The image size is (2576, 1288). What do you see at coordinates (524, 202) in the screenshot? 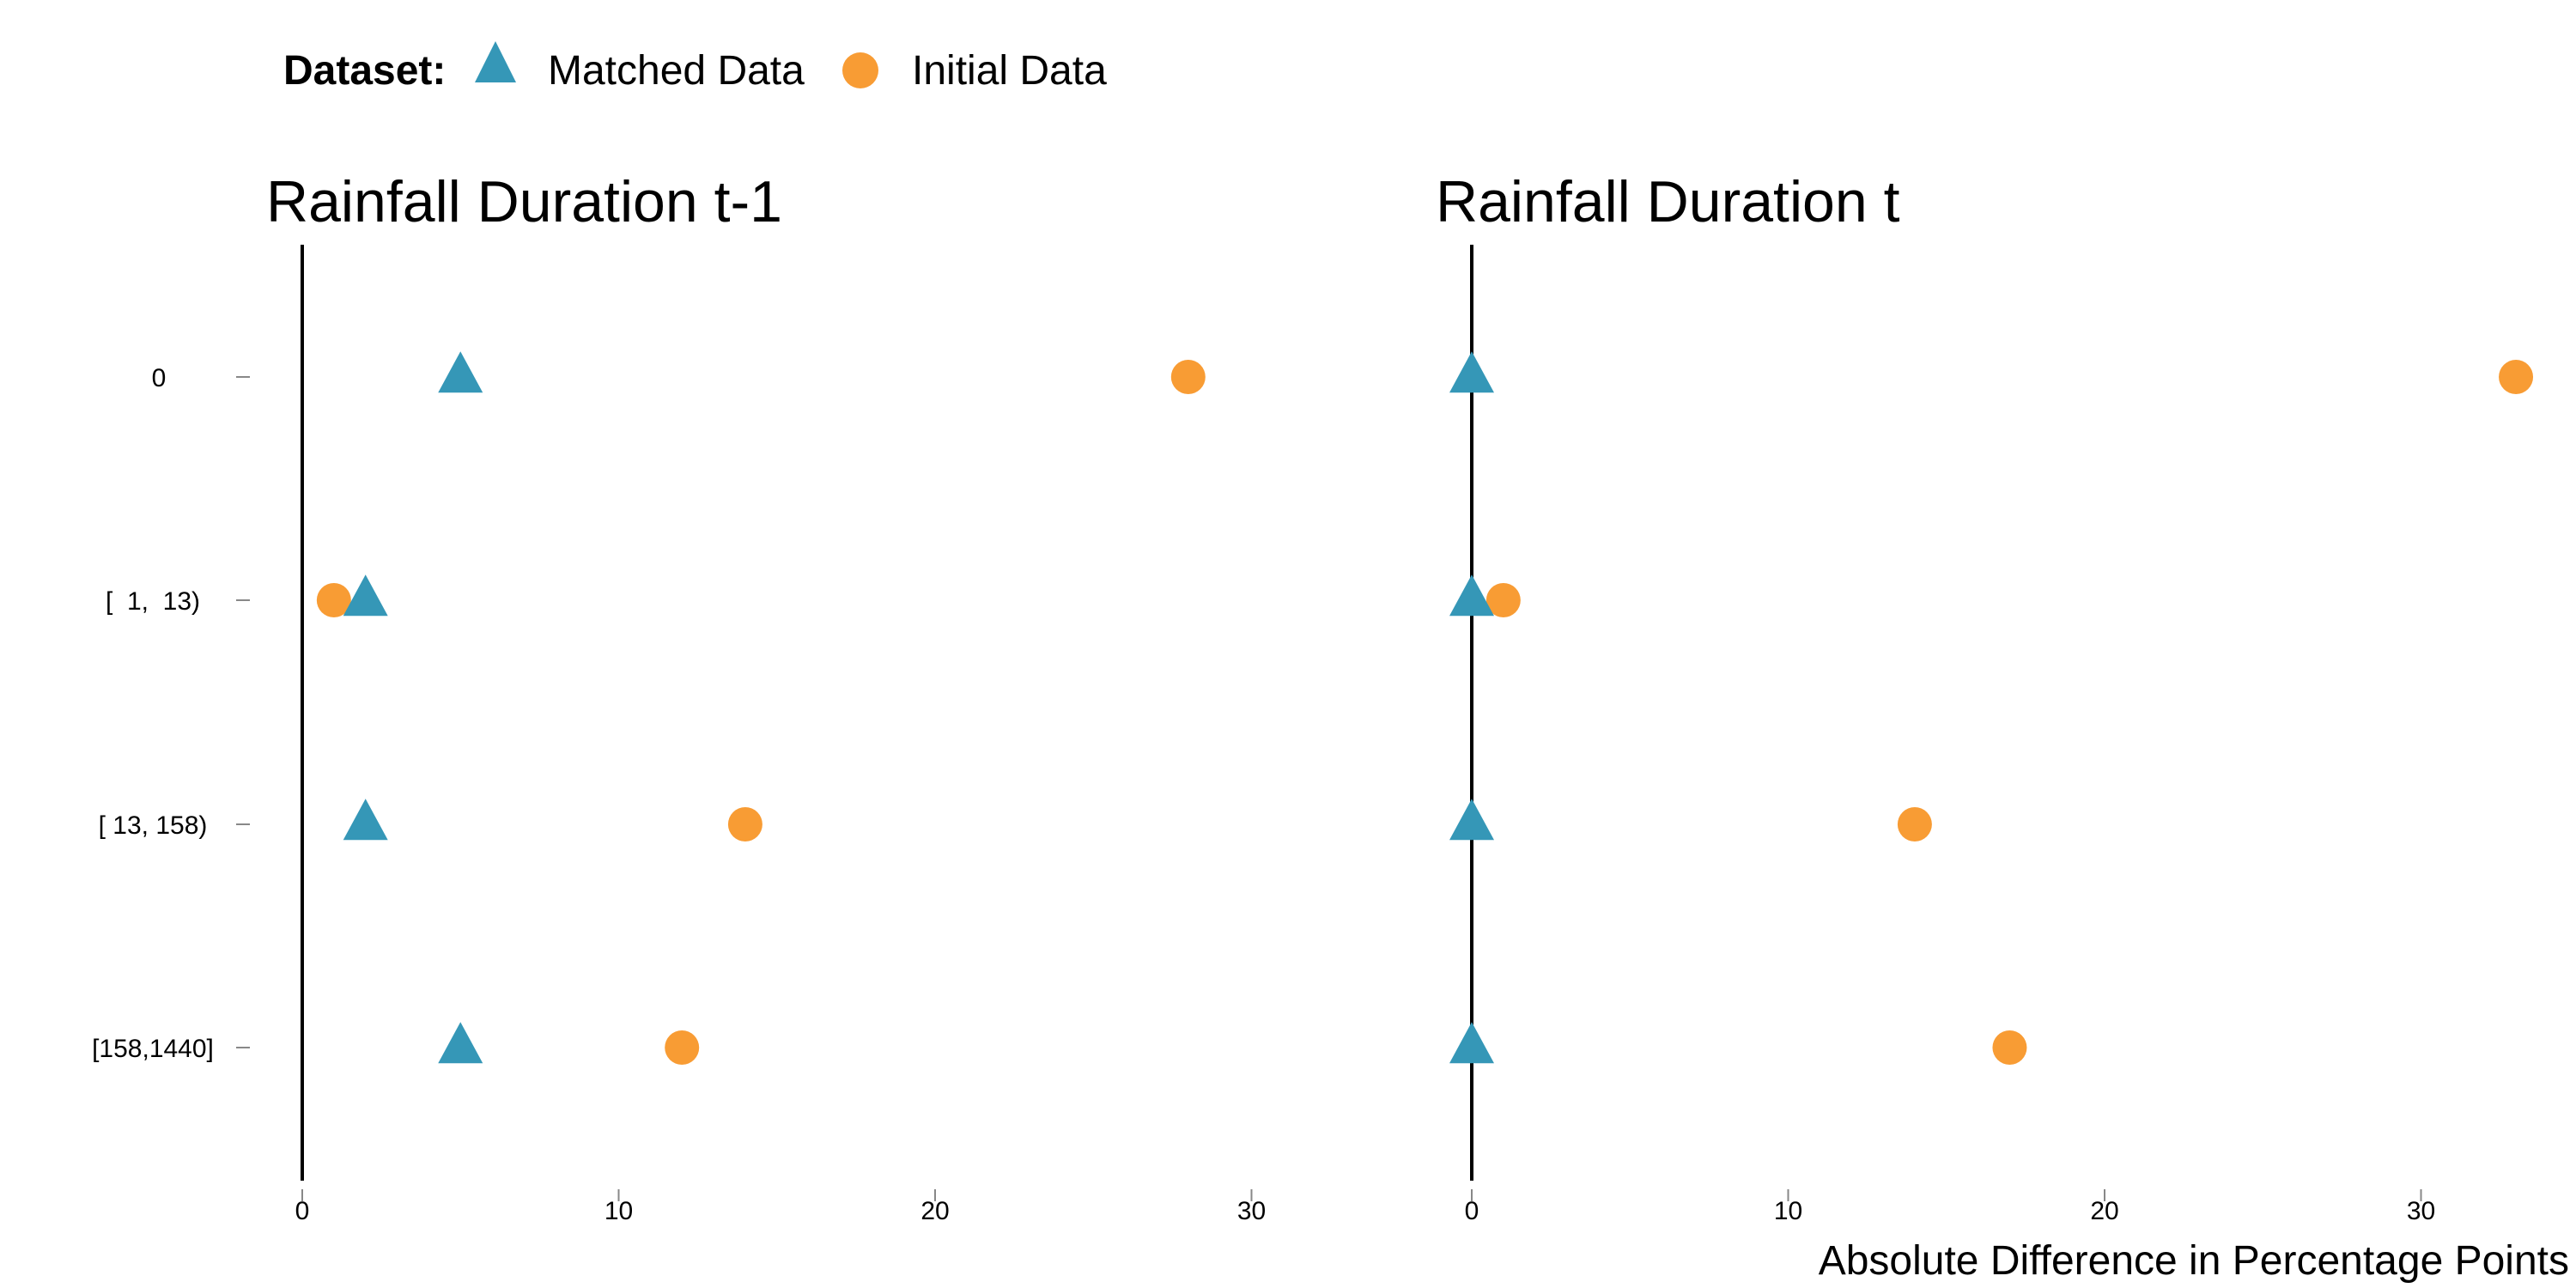
I see `panel-title-left: Rainfall Duration t-1` at bounding box center [524, 202].